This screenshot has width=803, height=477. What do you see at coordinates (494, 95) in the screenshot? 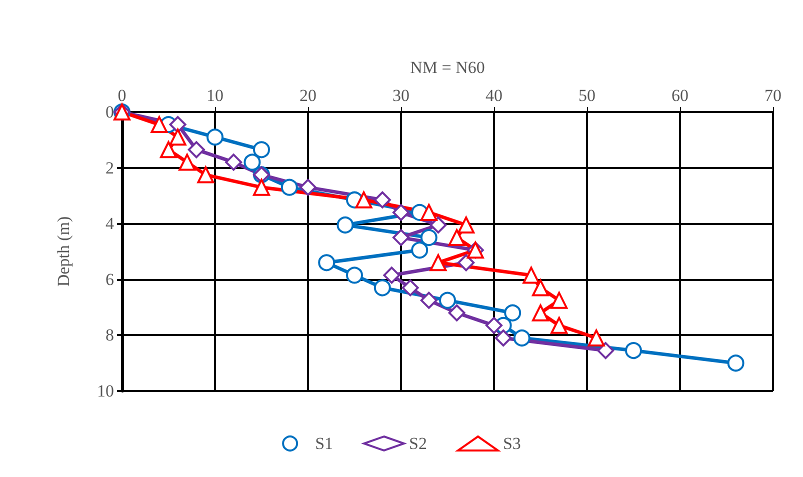
I see `x-tick-label: 40` at bounding box center [494, 95].